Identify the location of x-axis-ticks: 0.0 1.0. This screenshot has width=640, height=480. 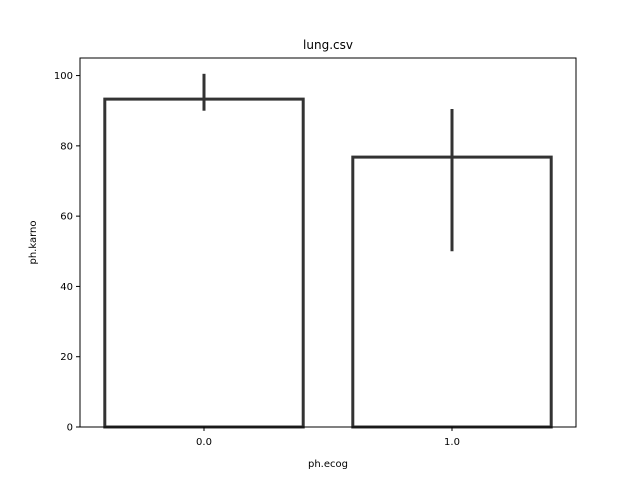
(328, 437).